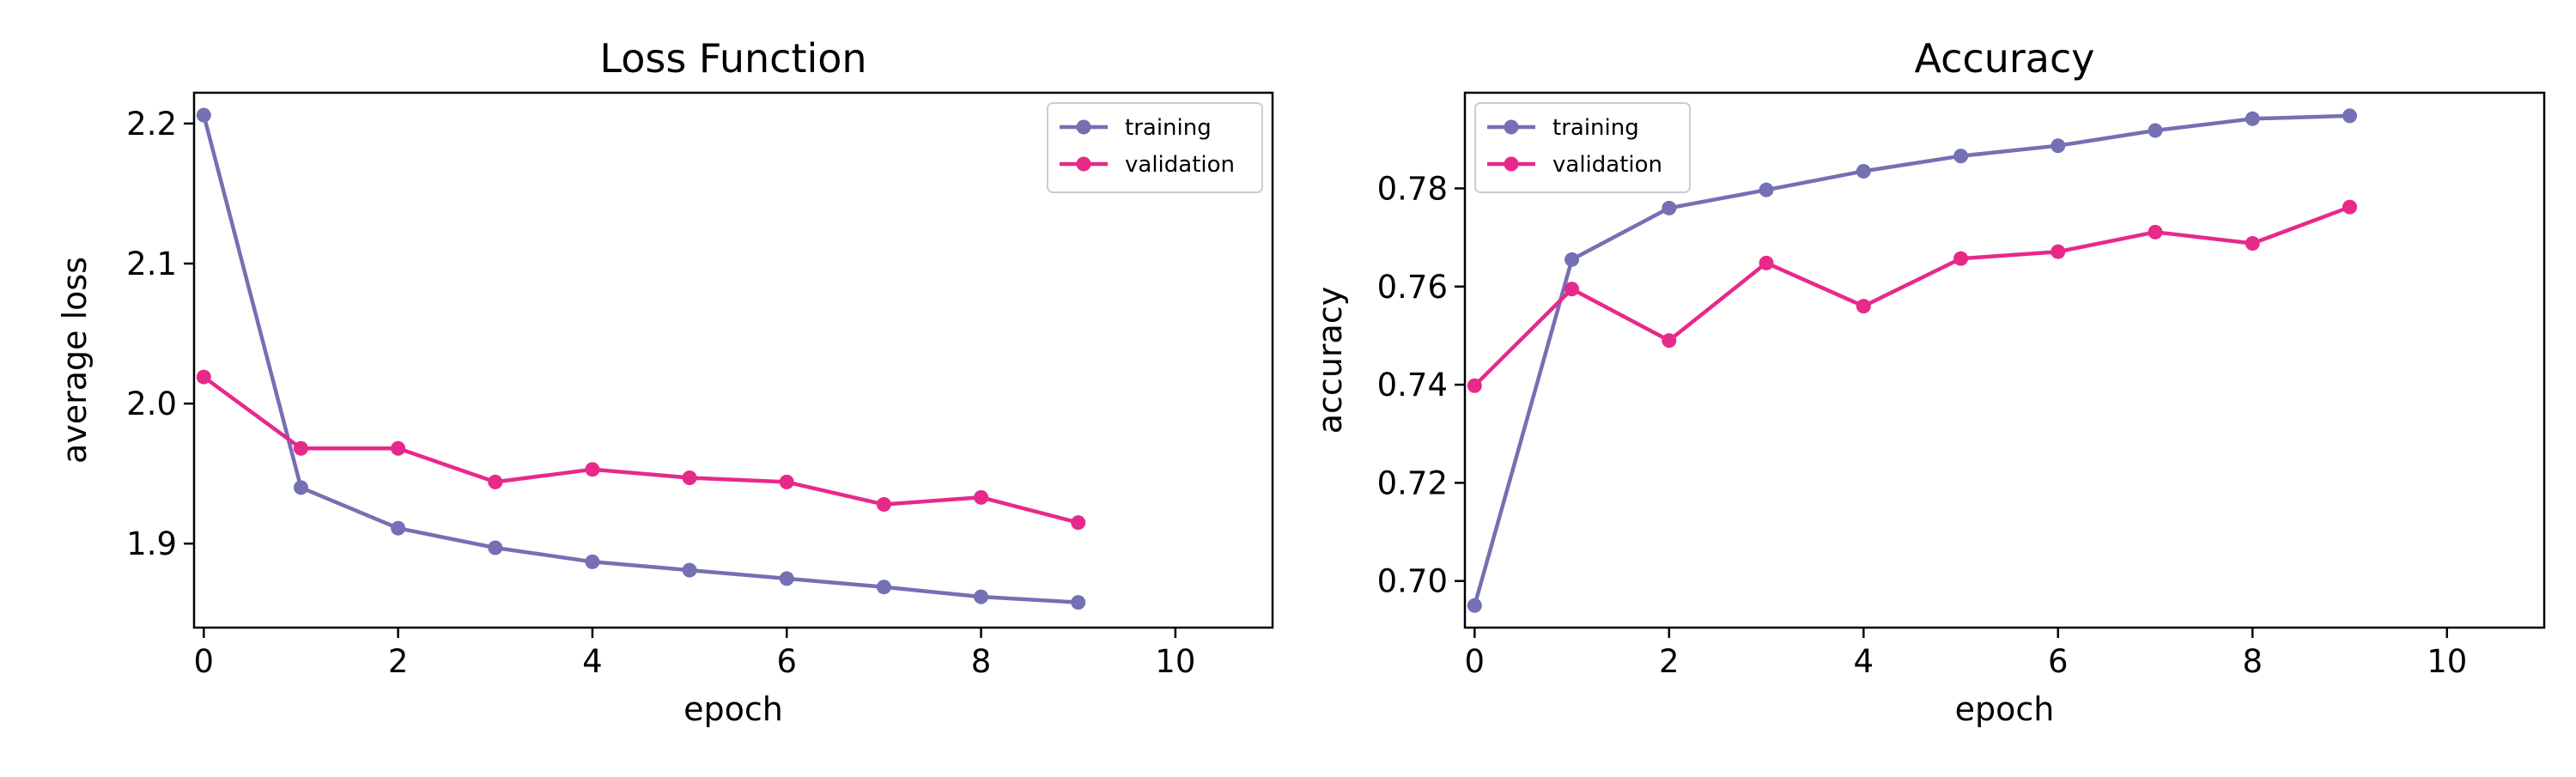 Image resolution: width=2576 pixels, height=777 pixels. I want to click on chart-title: Loss Function, so click(733, 58).